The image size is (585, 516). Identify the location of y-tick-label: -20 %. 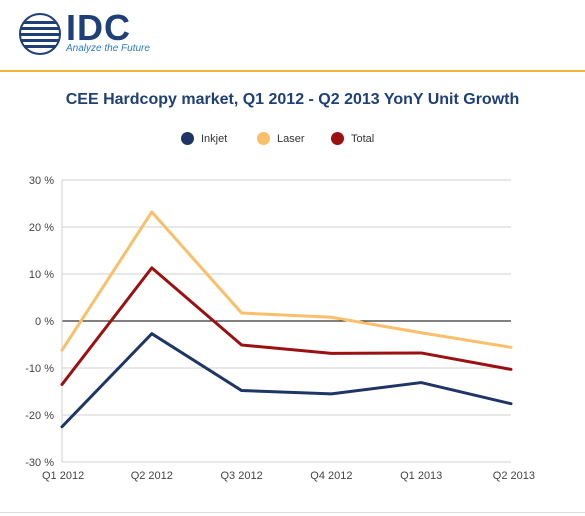
(39, 416).